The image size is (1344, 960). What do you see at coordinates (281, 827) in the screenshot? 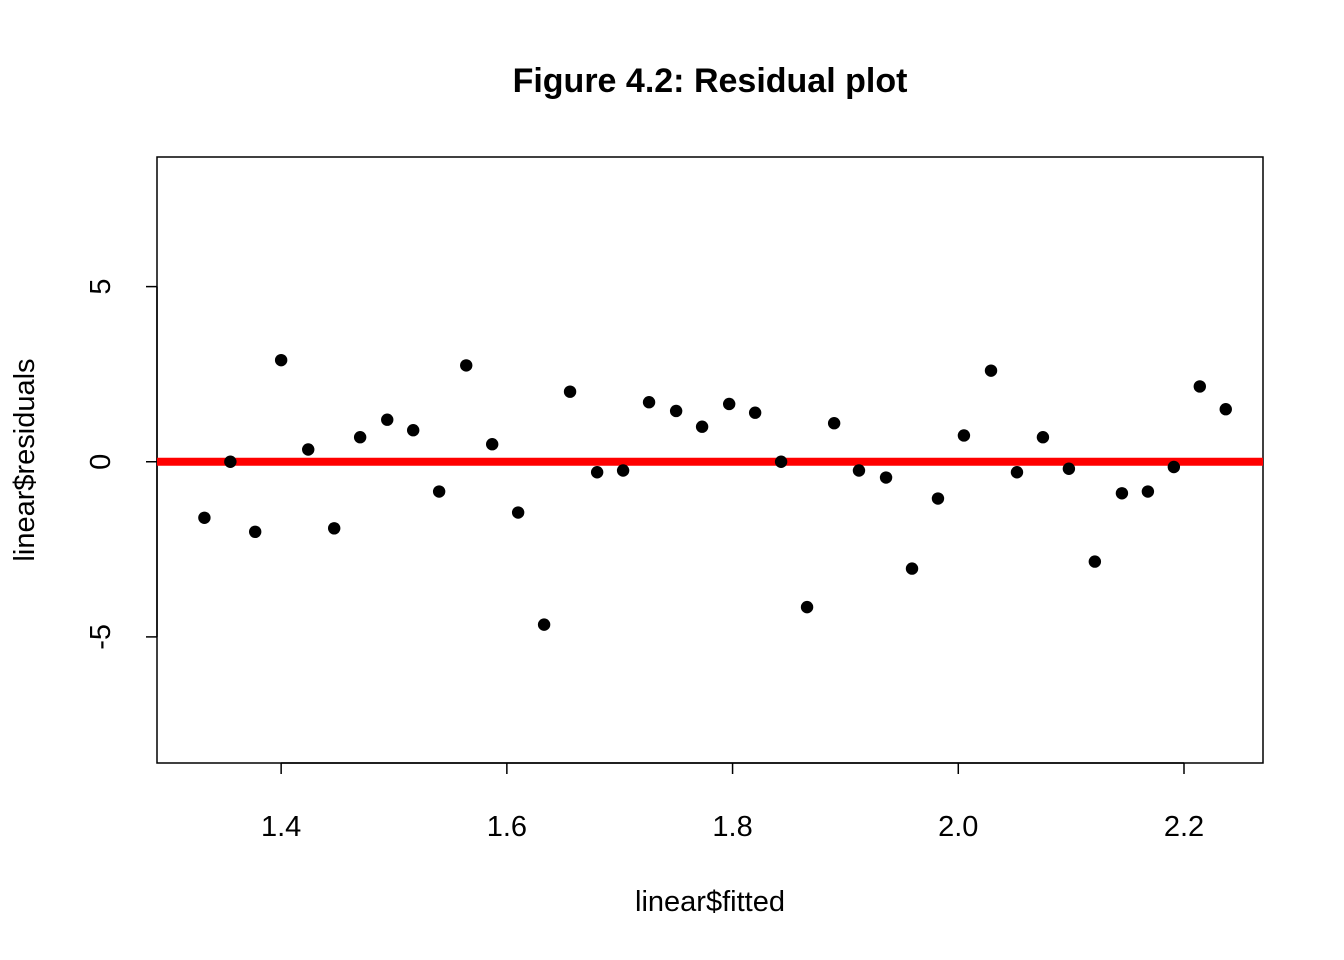
I see `x-tick-label: 1.4` at bounding box center [281, 827].